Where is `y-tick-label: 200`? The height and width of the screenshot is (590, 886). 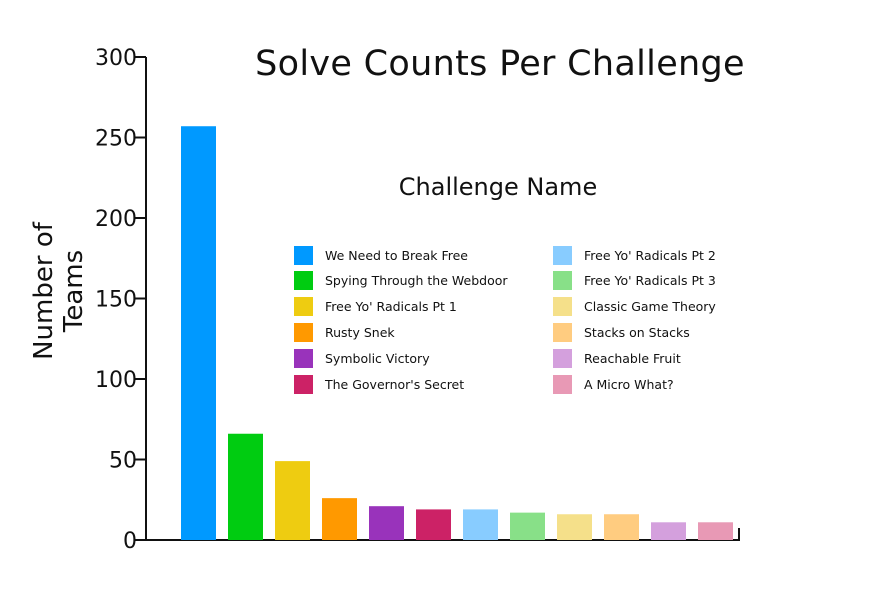
y-tick-label: 200 is located at coordinates (116, 219).